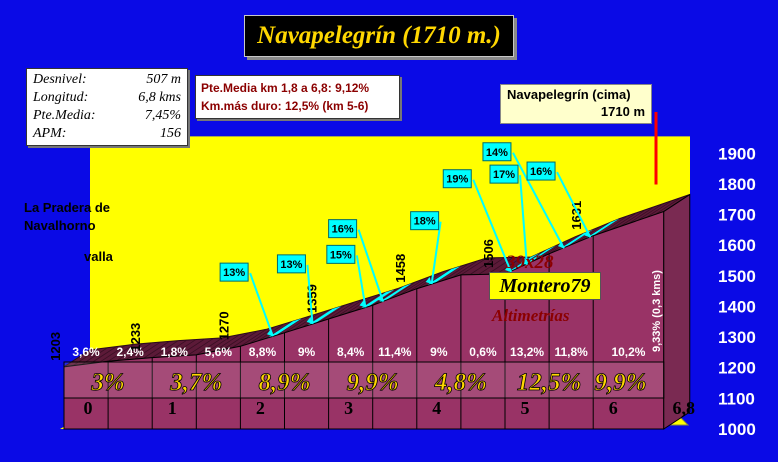 The width and height of the screenshot is (778, 462). I want to click on x-tick-label: 6, so click(613, 408).